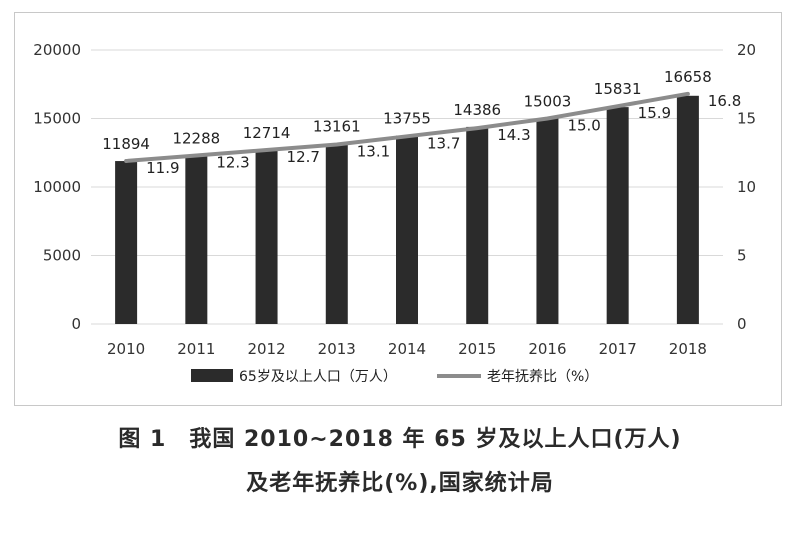 The height and width of the screenshot is (534, 800). I want to click on y-right-tick-label: 15, so click(746, 119).